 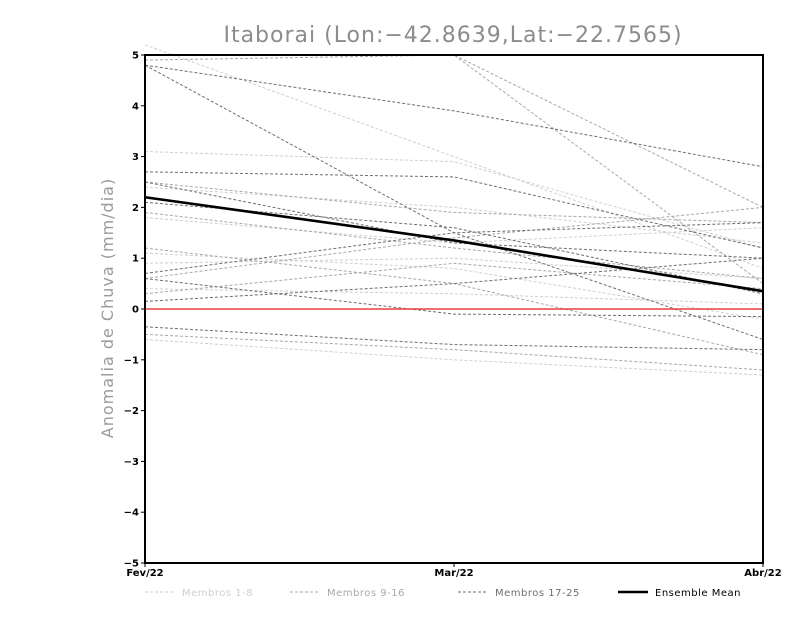 What do you see at coordinates (453, 573) in the screenshot?
I see `x-tick-label: Mar/22` at bounding box center [453, 573].